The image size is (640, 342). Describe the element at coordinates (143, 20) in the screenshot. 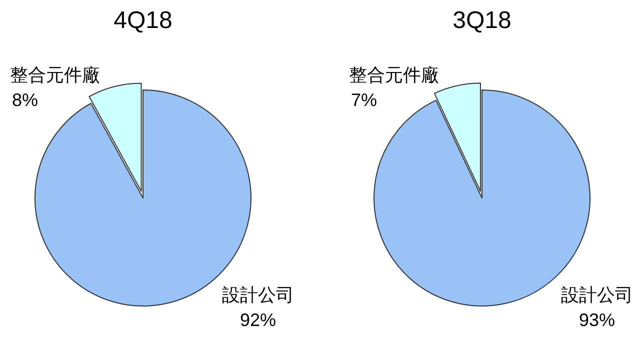

I see `chart-title: 4Q18` at that location.